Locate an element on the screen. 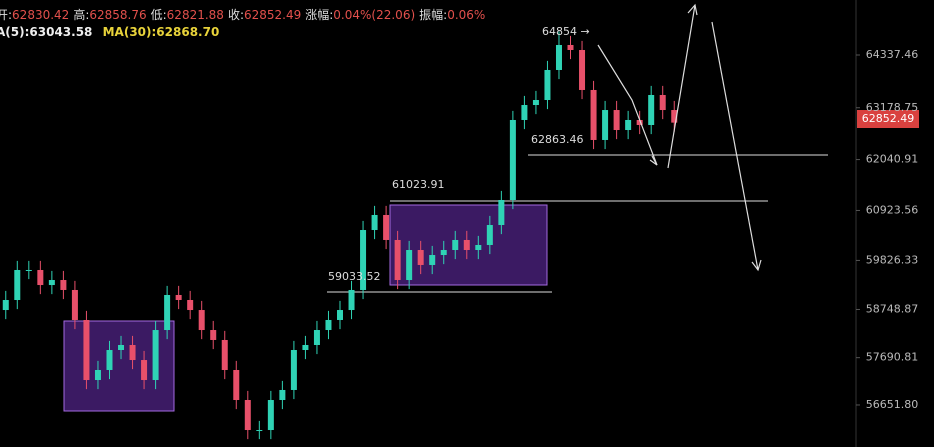 This screenshot has height=447, width=934. quote-value: 0.04%(22.06) is located at coordinates (374, 15).